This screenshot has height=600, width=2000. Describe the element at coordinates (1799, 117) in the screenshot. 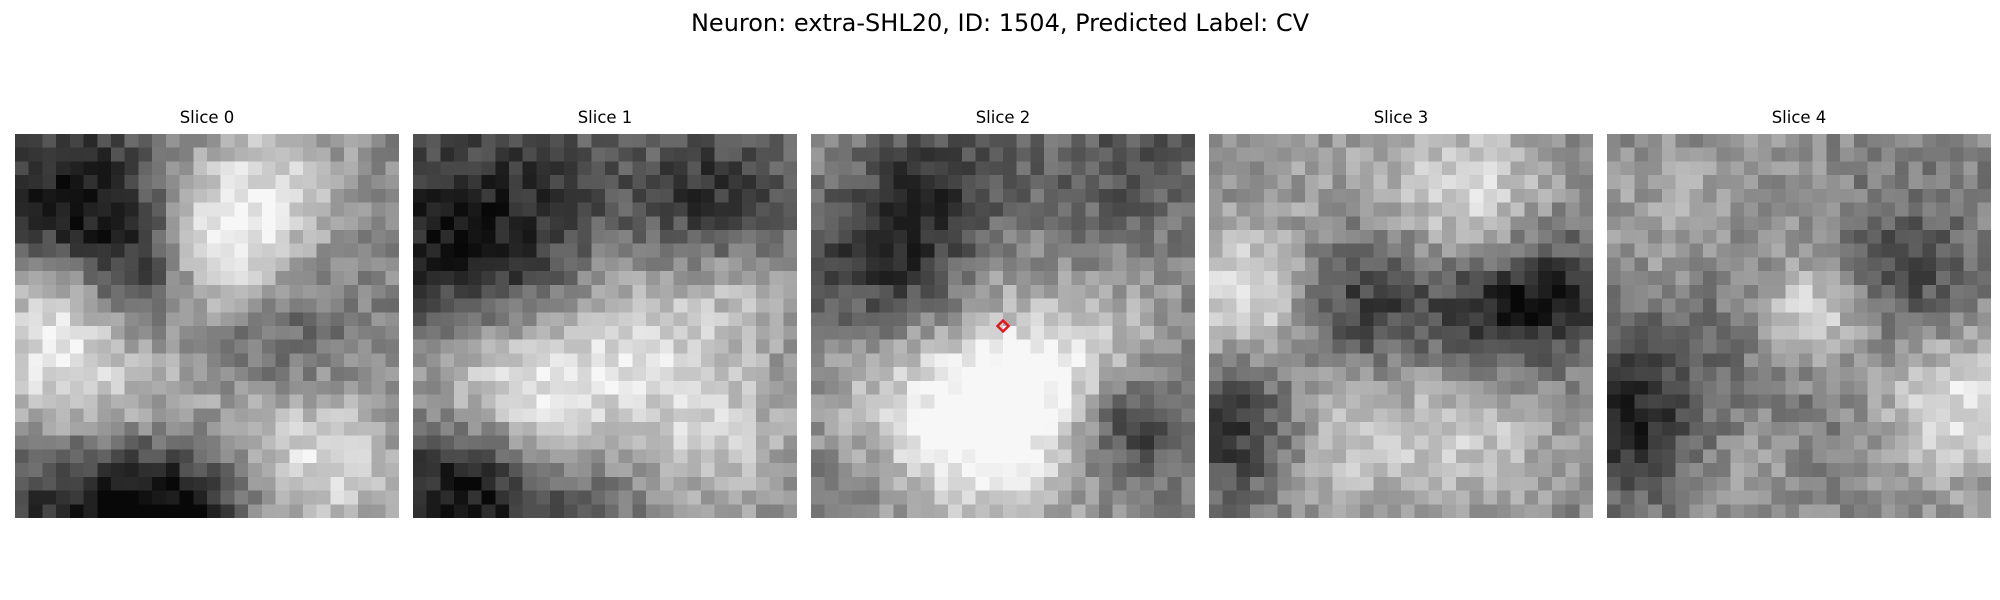

I see `slice-title-4: Slice 4` at that location.